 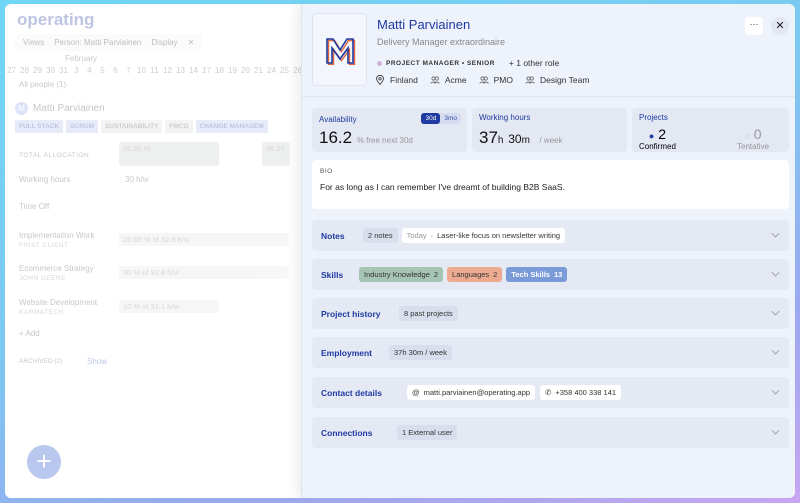 What do you see at coordinates (137, 179) in the screenshot?
I see `working-hours-value: 30 h/w` at bounding box center [137, 179].